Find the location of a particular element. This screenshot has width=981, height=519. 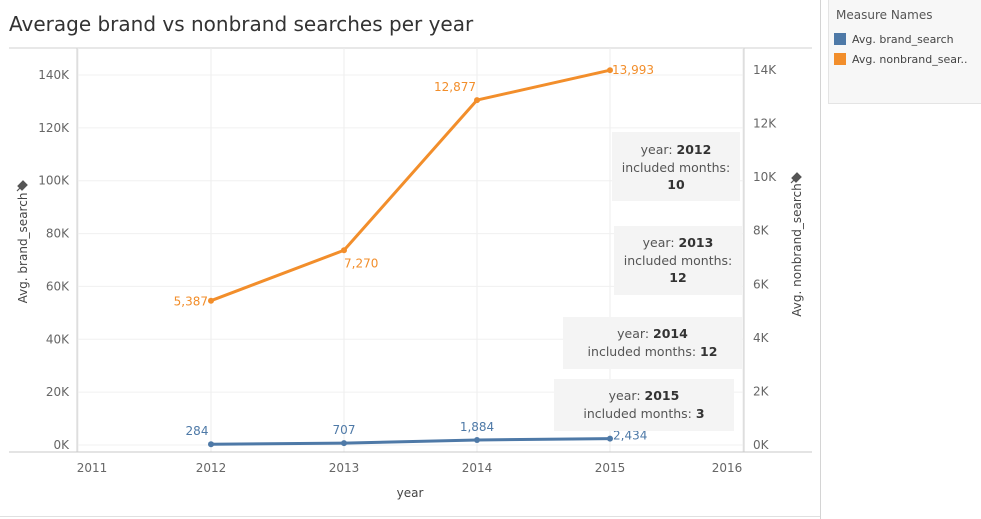

legend-item-brand: Avg. brand_search is located at coordinates (907, 39).